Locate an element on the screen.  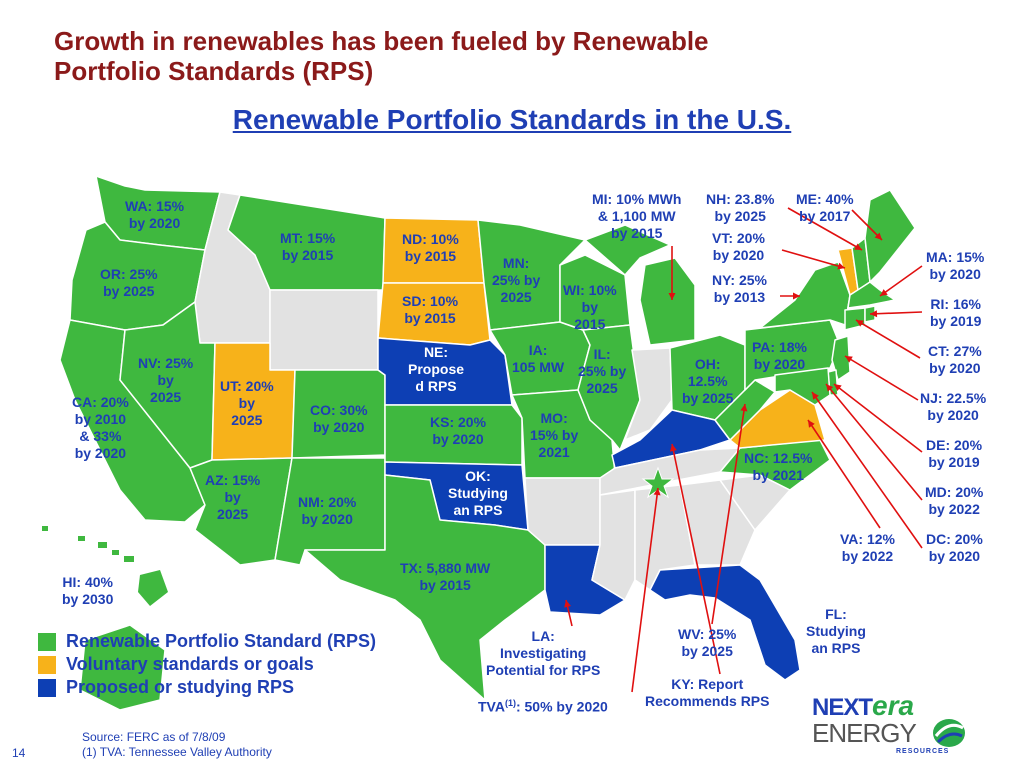
state-ar is located at coordinates (562, 511).